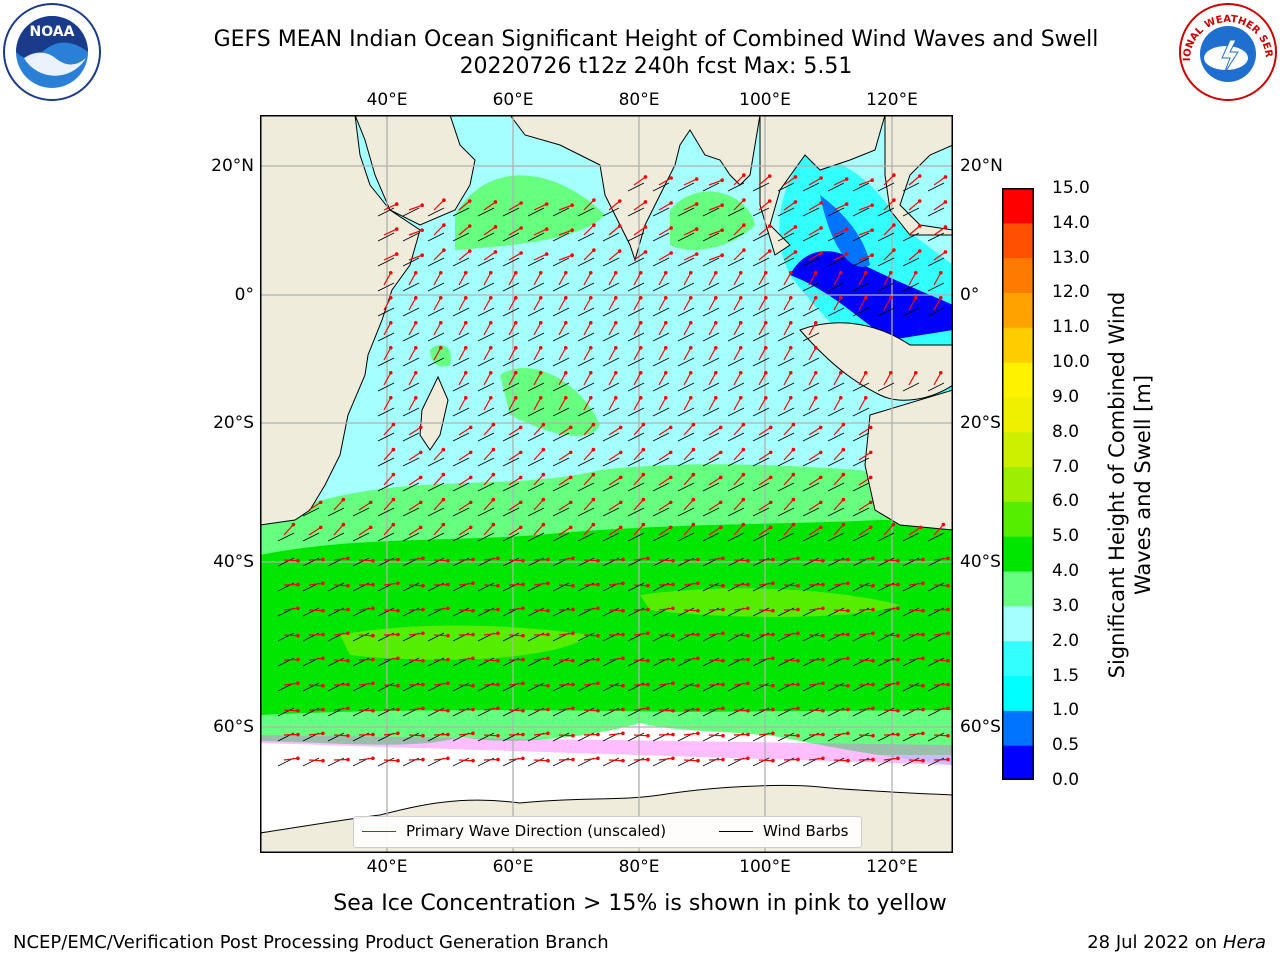 The image size is (1280, 960). Describe the element at coordinates (980, 423) in the screenshot. I see `lat-label-right: 20°S` at that location.